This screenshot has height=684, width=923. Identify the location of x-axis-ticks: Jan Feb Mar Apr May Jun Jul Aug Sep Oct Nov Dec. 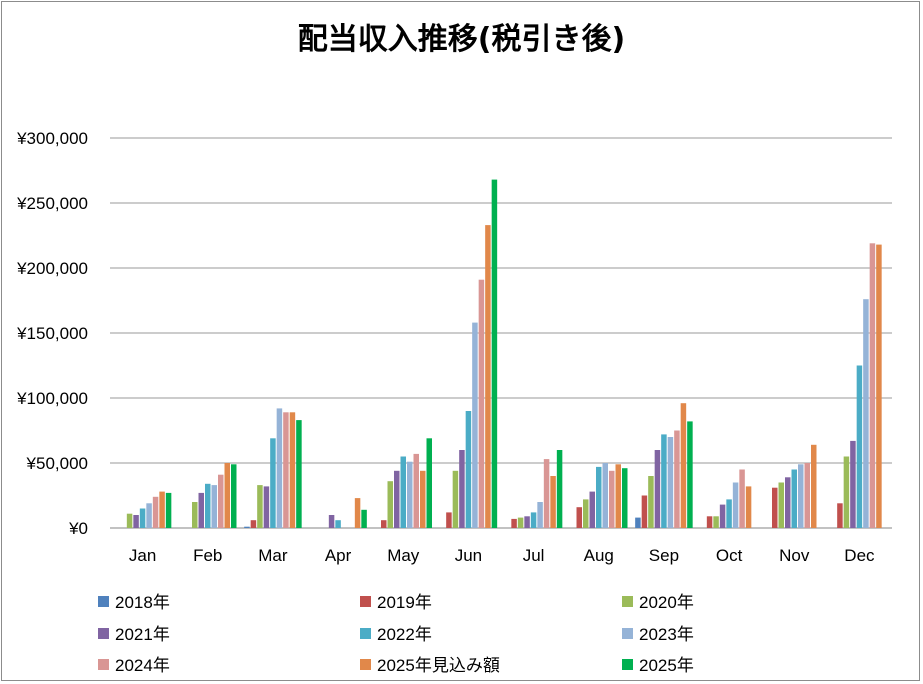
(502, 555).